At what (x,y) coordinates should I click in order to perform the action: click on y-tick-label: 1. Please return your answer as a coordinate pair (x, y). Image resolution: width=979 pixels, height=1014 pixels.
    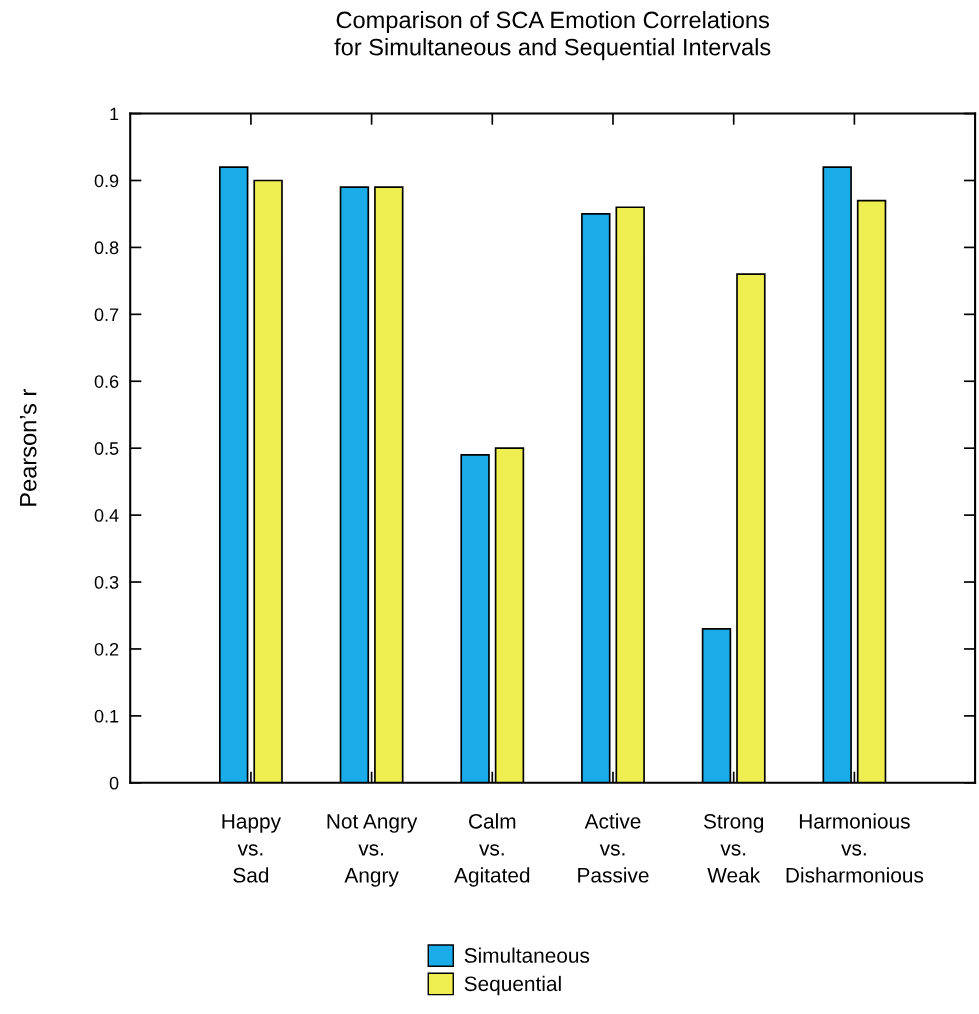
    Looking at the image, I should click on (114, 114).